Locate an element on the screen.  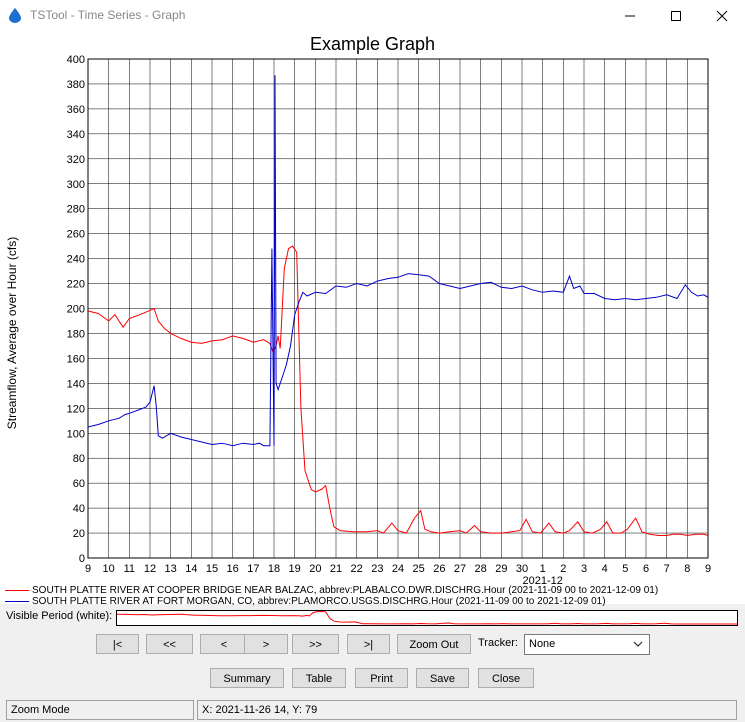
overview-series-line is located at coordinates (426, 617).